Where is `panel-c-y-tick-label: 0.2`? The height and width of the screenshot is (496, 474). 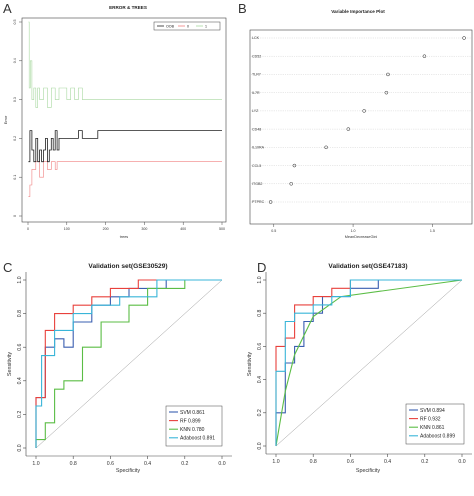
panel-c-y-tick-label: 0.2 is located at coordinates (20, 414).